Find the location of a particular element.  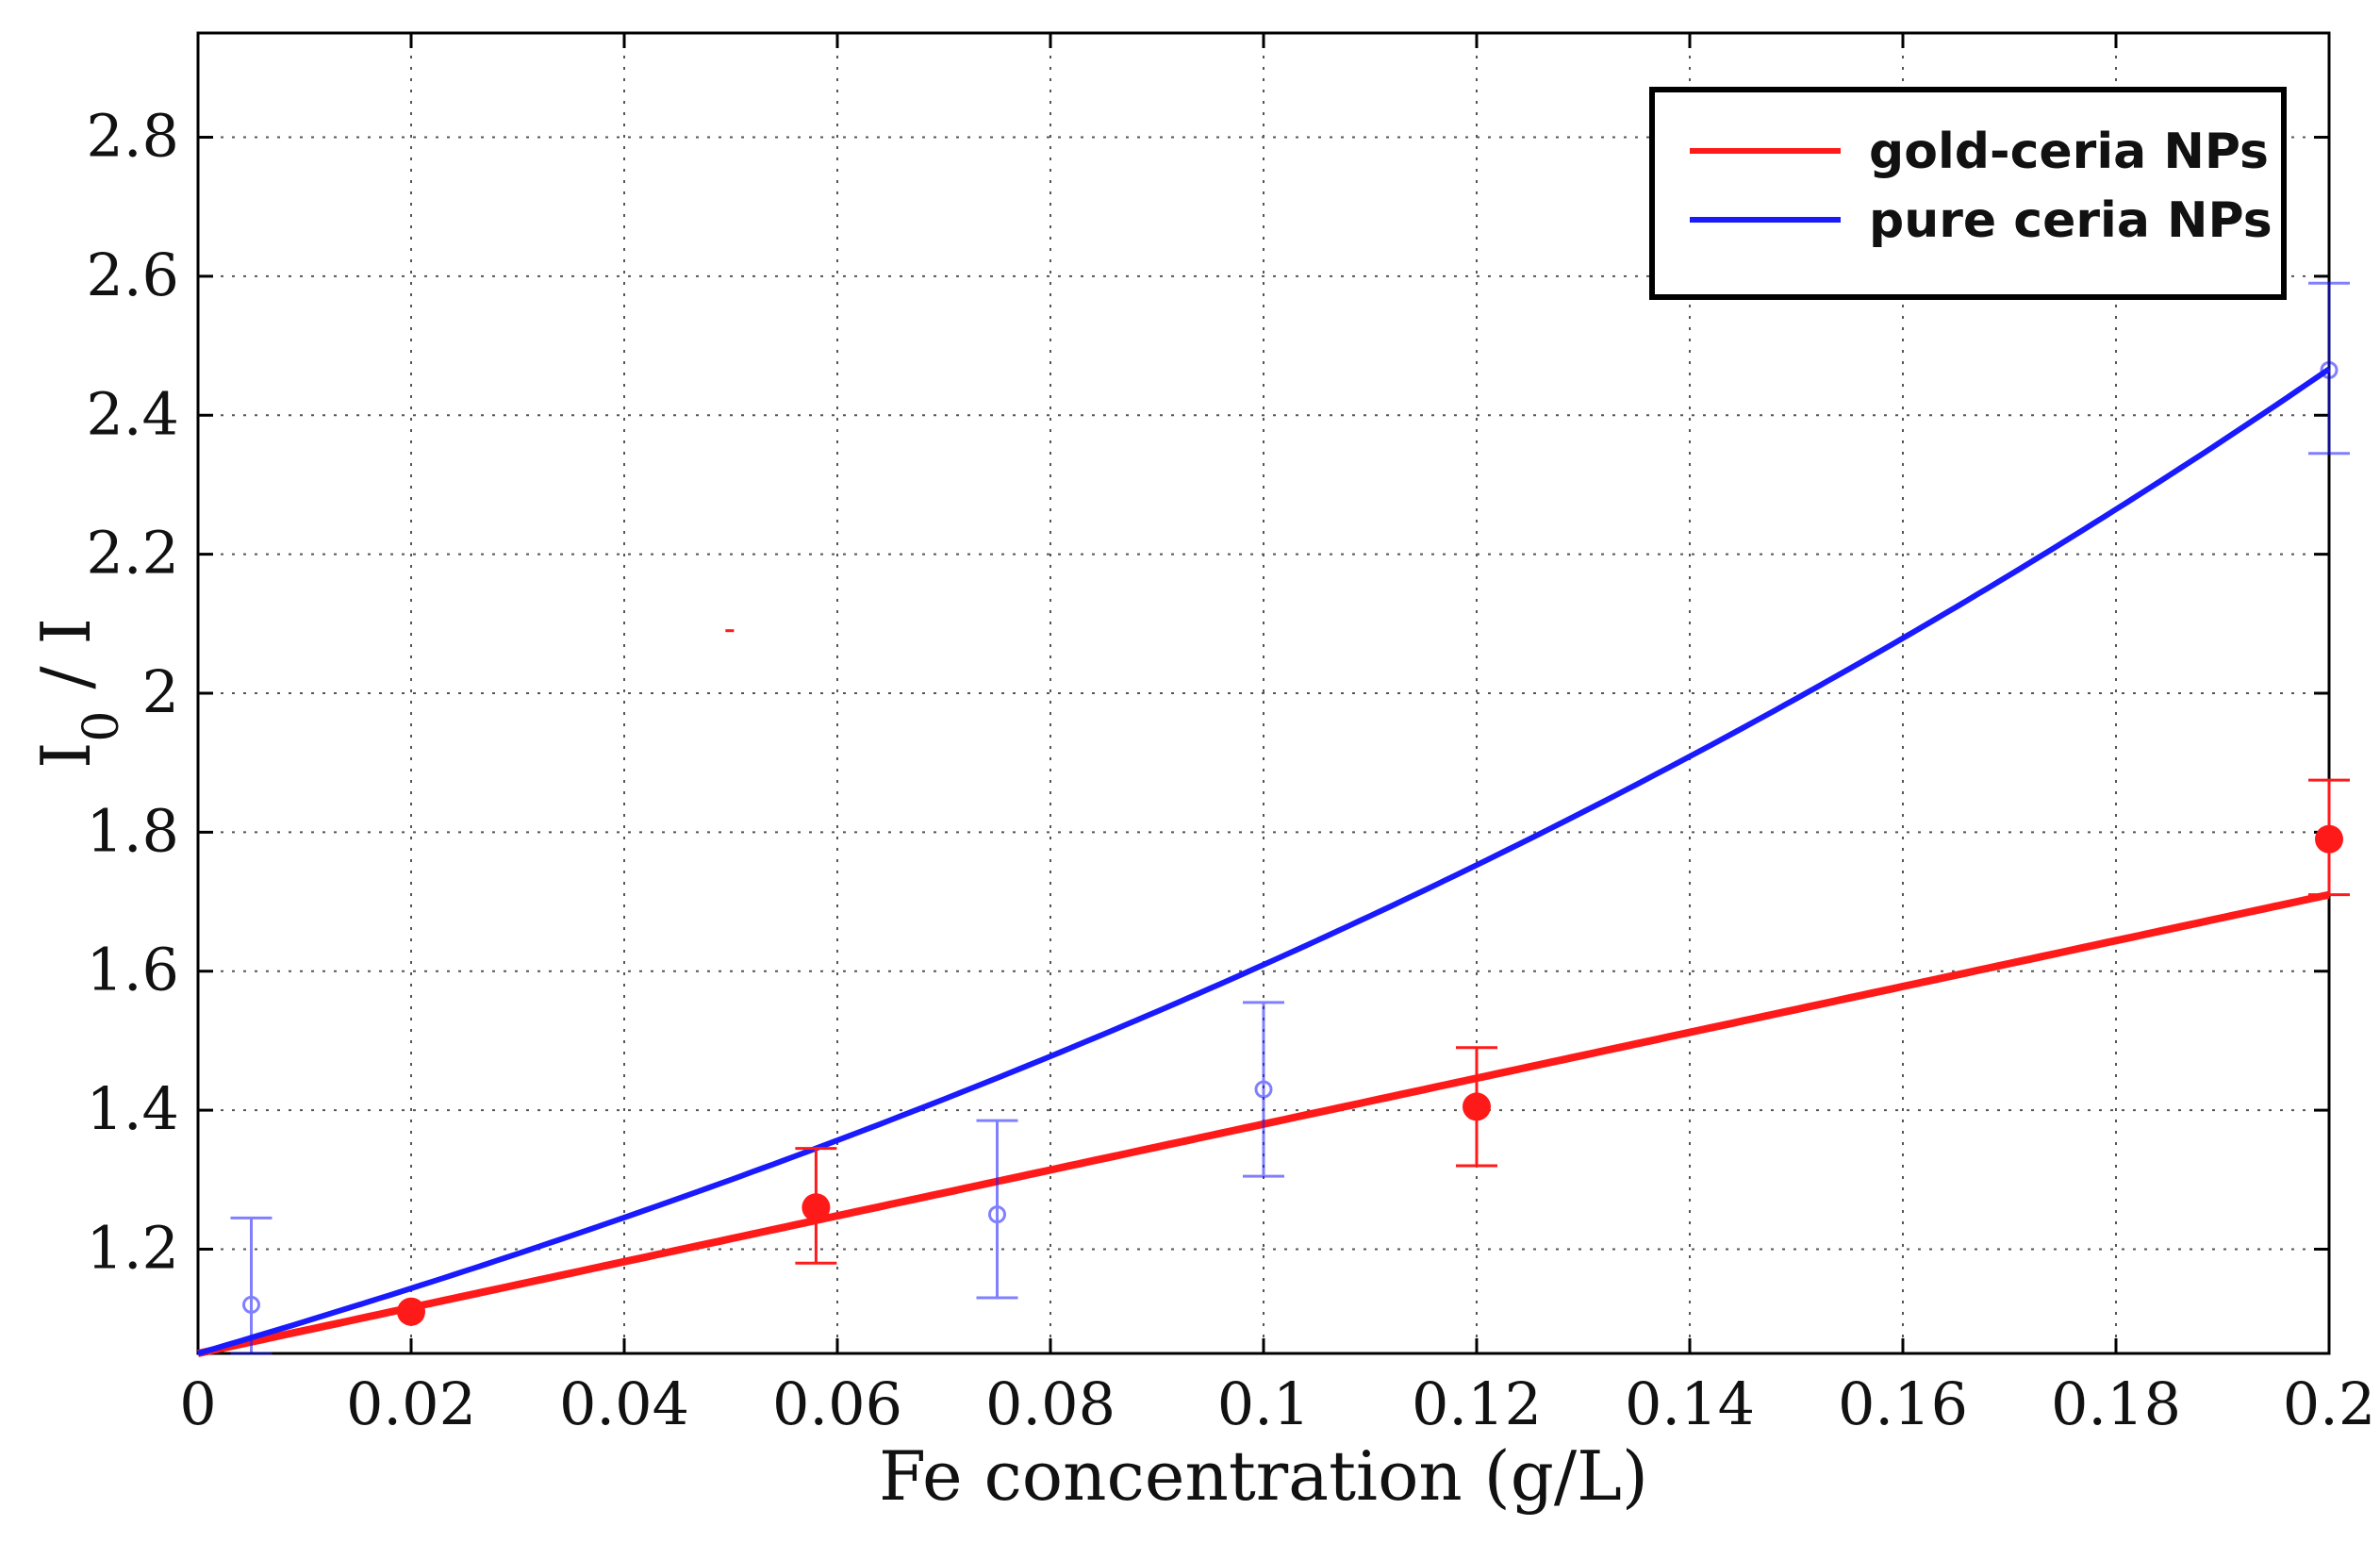

x-tick-label: 0.14 is located at coordinates (1690, 1403).